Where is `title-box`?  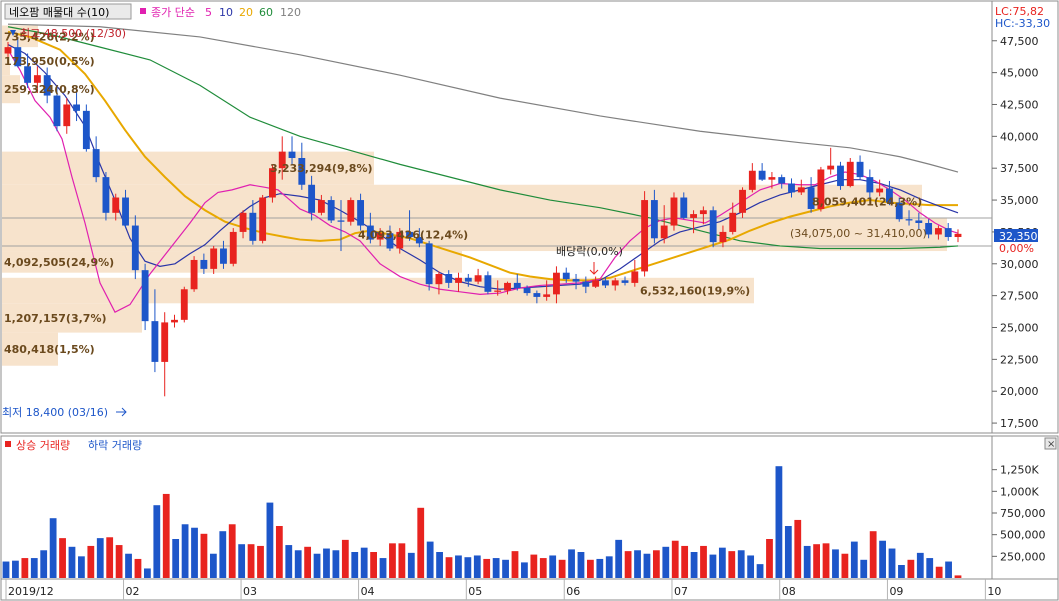 title-box is located at coordinates (68, 11).